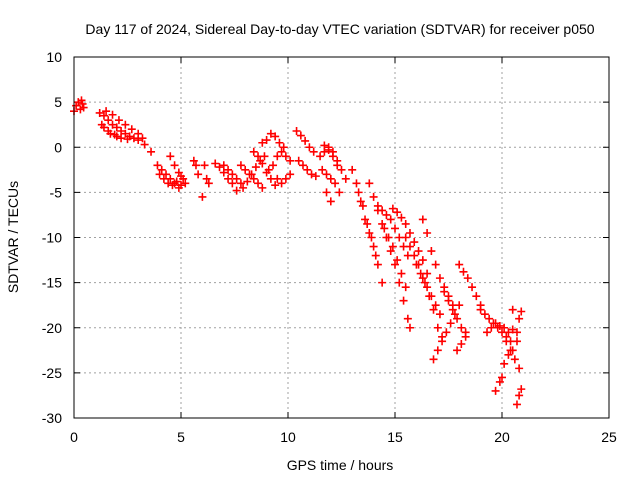  I want to click on y-tick-label: -5, so click(56, 192).